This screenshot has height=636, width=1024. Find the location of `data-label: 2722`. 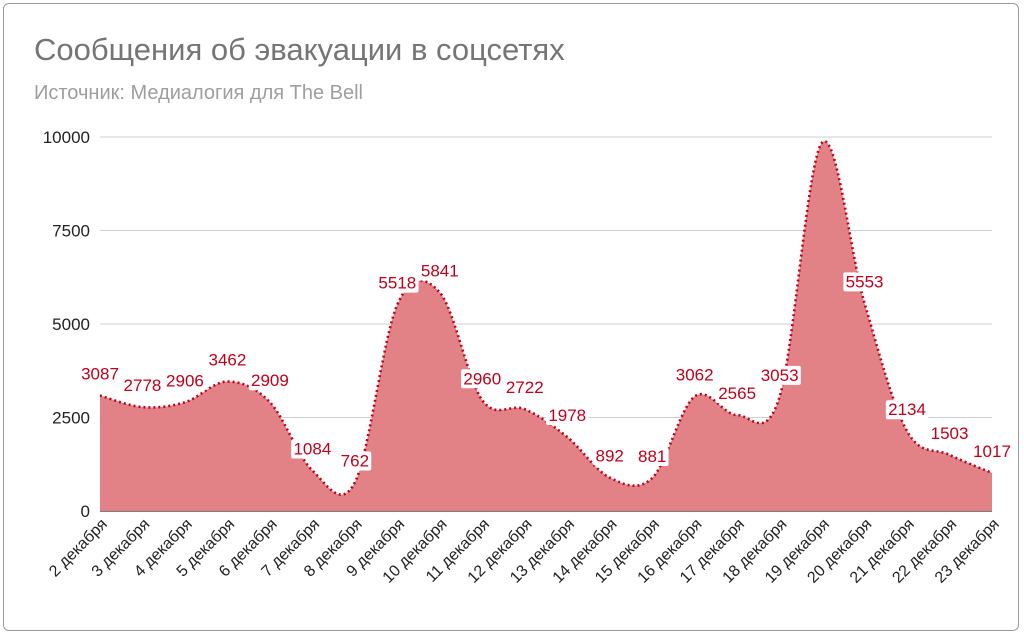

data-label: 2722 is located at coordinates (525, 387).